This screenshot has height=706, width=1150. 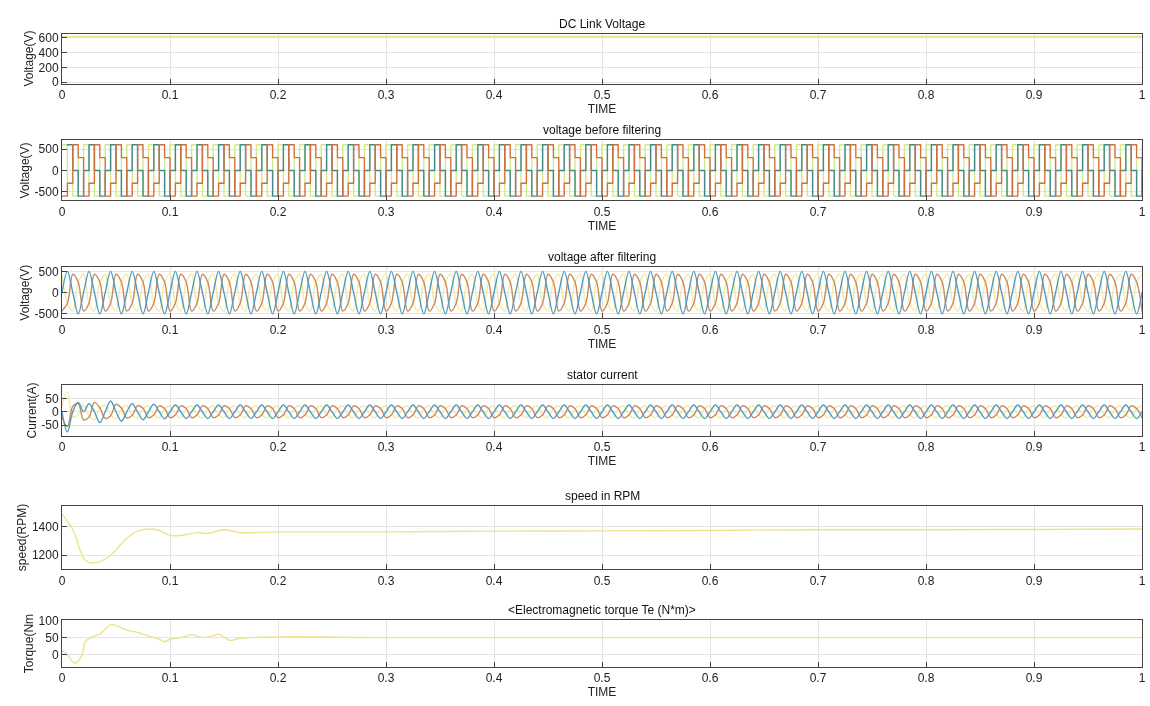 I want to click on chart-title: voltage after filtering, so click(x=602, y=257).